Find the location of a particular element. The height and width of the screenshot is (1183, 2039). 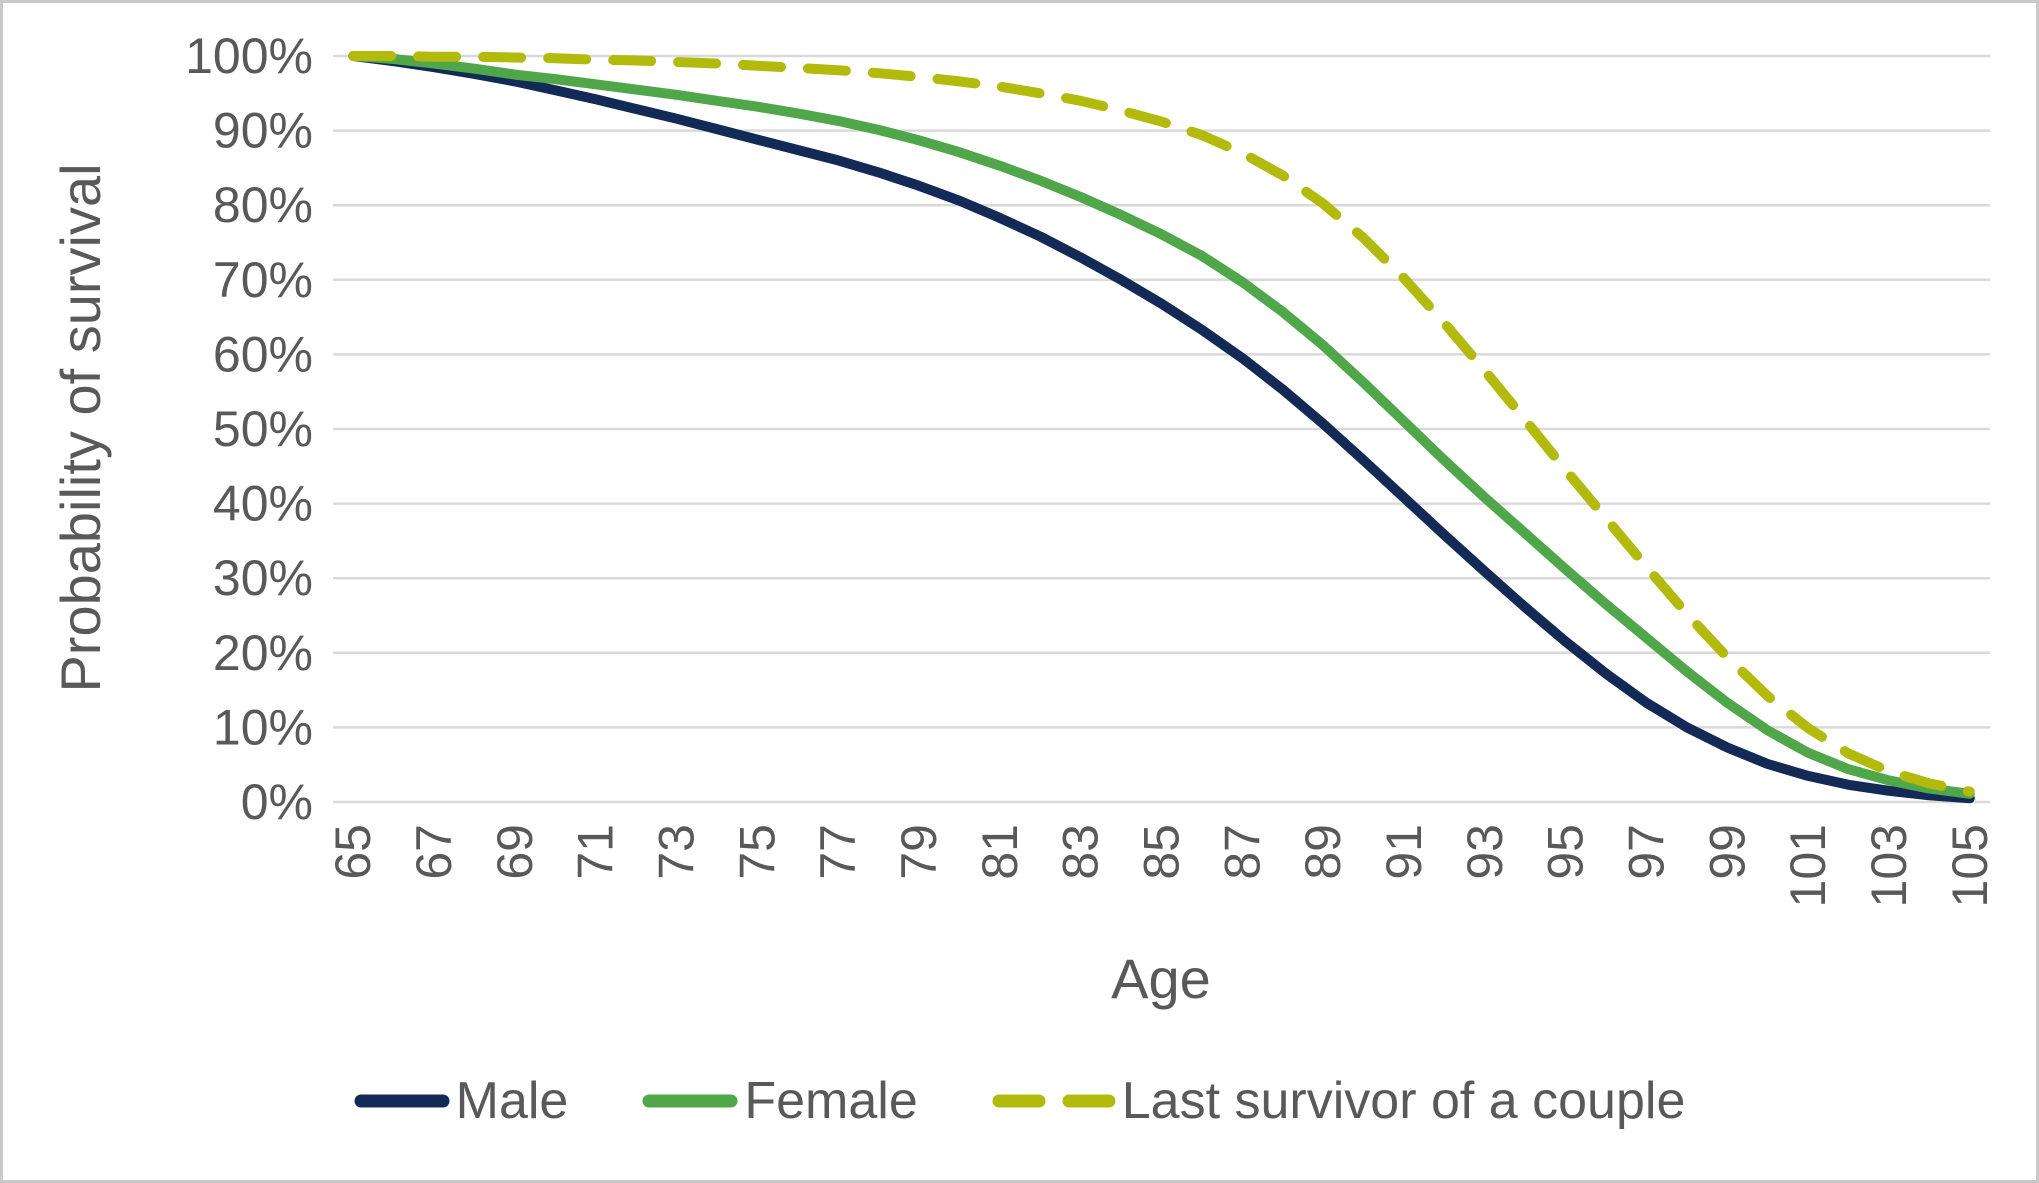

x-tick-label-67: 67 is located at coordinates (434, 852).